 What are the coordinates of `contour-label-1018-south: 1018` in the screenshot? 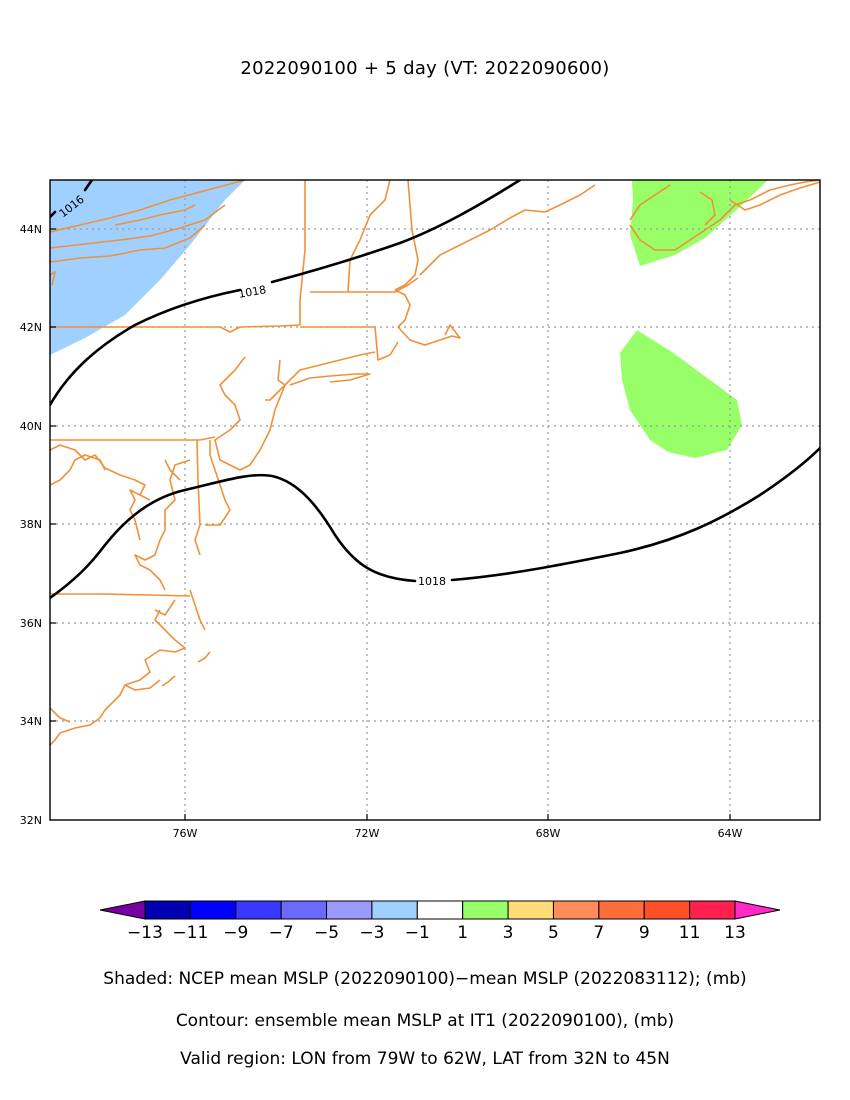 It's located at (432, 581).